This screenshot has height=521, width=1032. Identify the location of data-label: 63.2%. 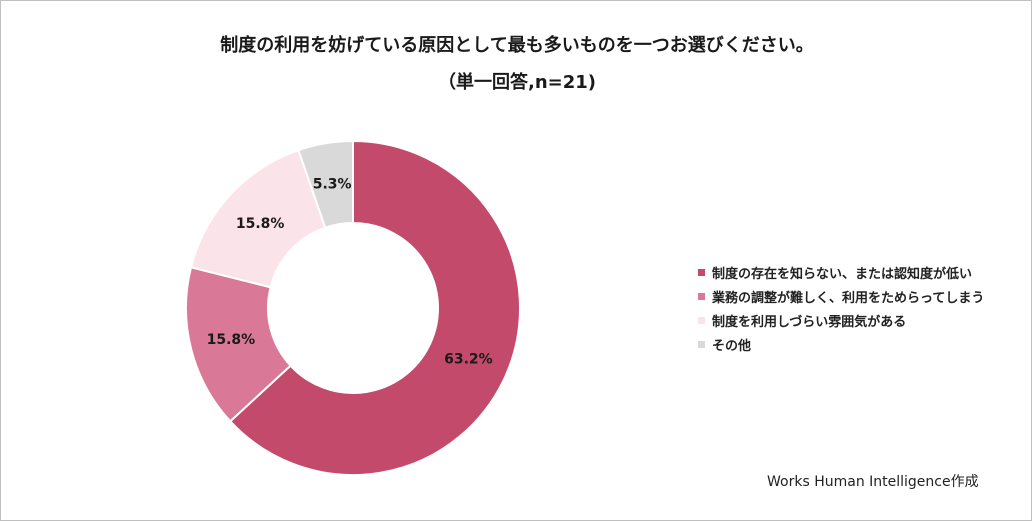
(468, 360).